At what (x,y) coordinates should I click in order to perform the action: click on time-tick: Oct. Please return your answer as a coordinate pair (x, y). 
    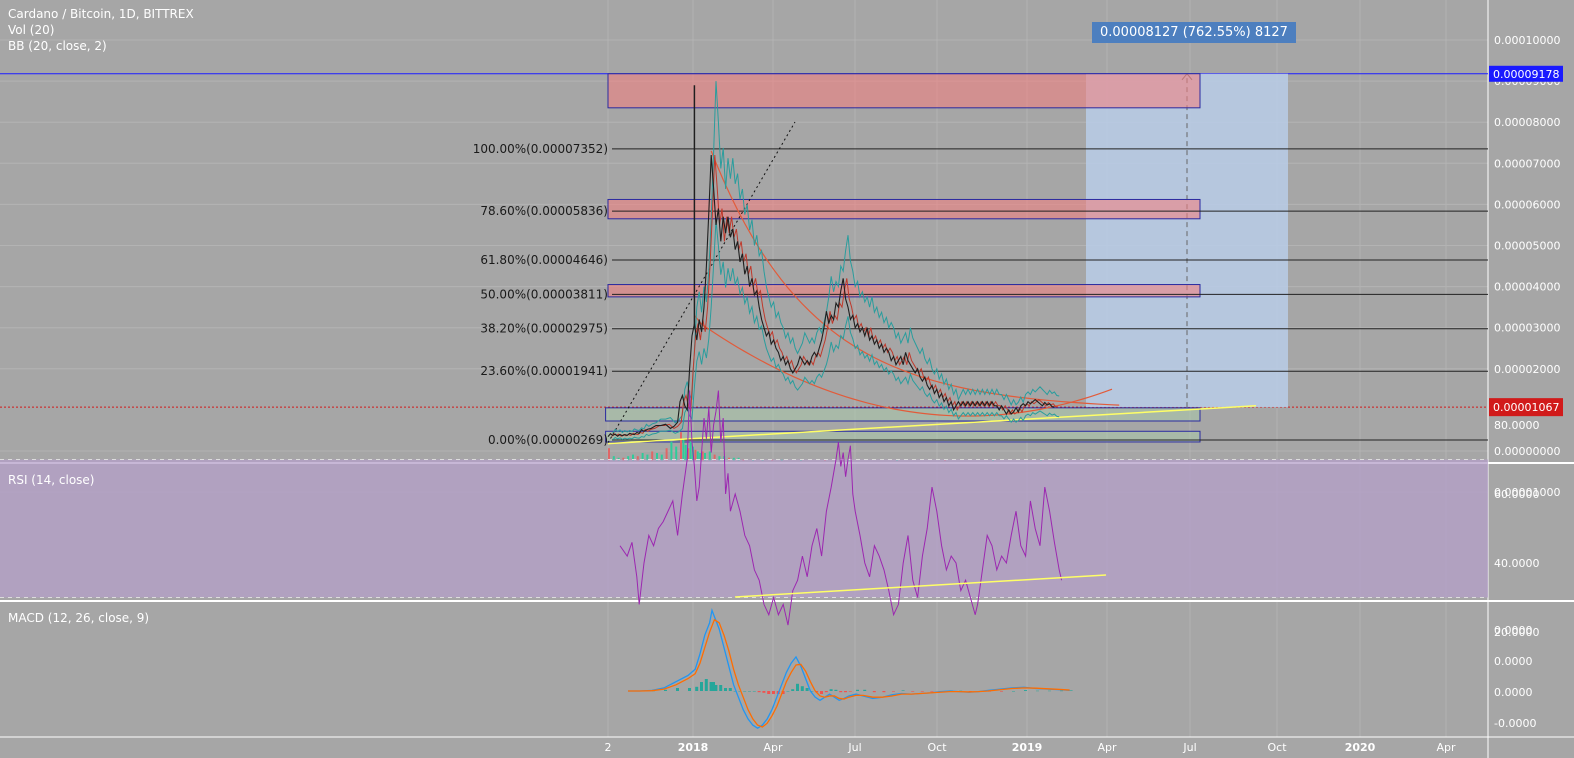
    Looking at the image, I should click on (1277, 747).